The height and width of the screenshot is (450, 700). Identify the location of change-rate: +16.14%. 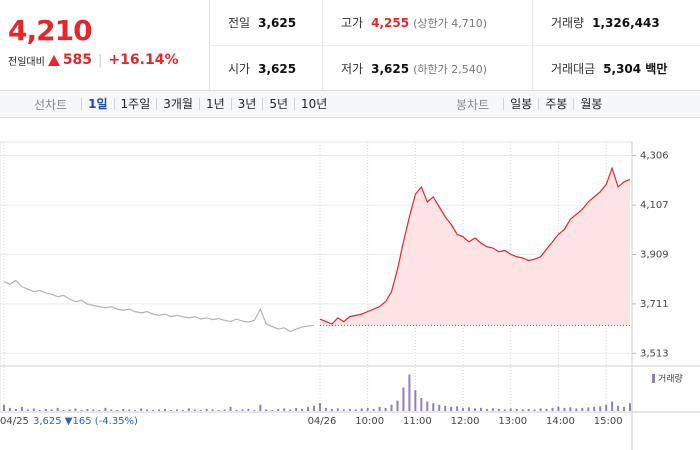
(143, 60).